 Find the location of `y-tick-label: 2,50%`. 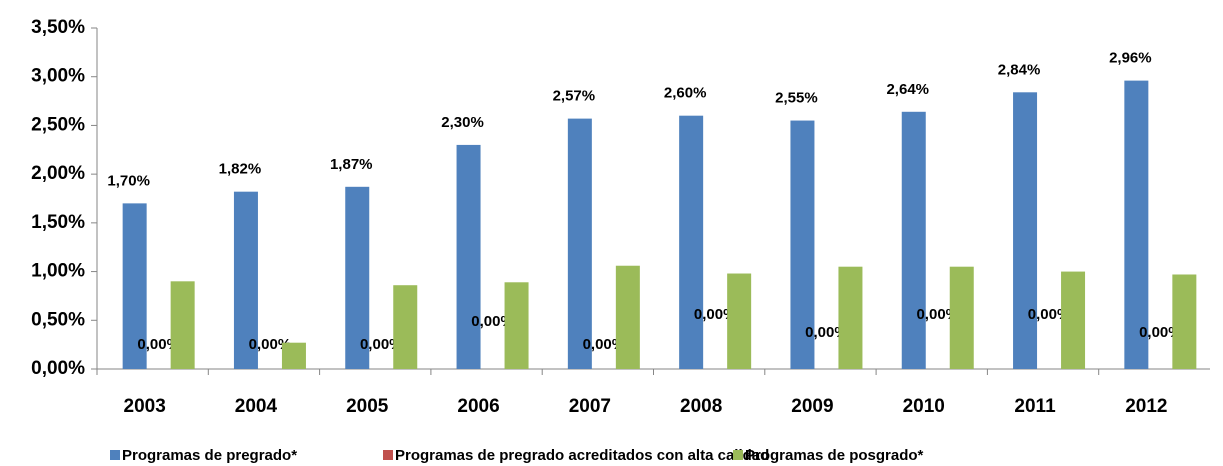

y-tick-label: 2,50% is located at coordinates (58, 124).